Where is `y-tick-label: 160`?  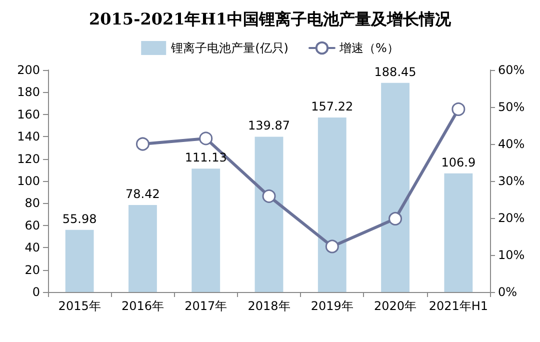
y-tick-label: 160 is located at coordinates (28, 114).